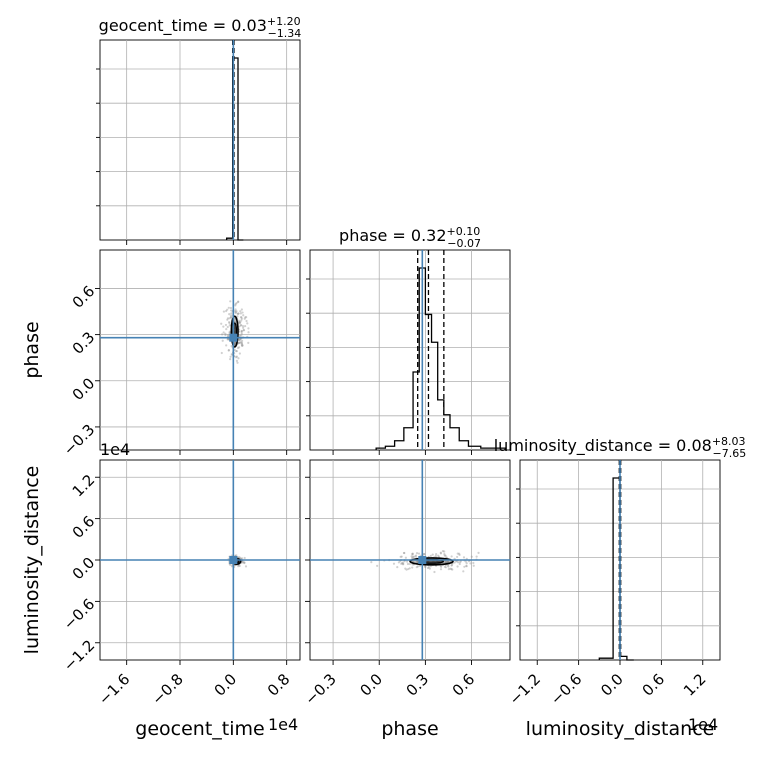  I want to click on title-text: phase = 0.32, so click(392, 235).